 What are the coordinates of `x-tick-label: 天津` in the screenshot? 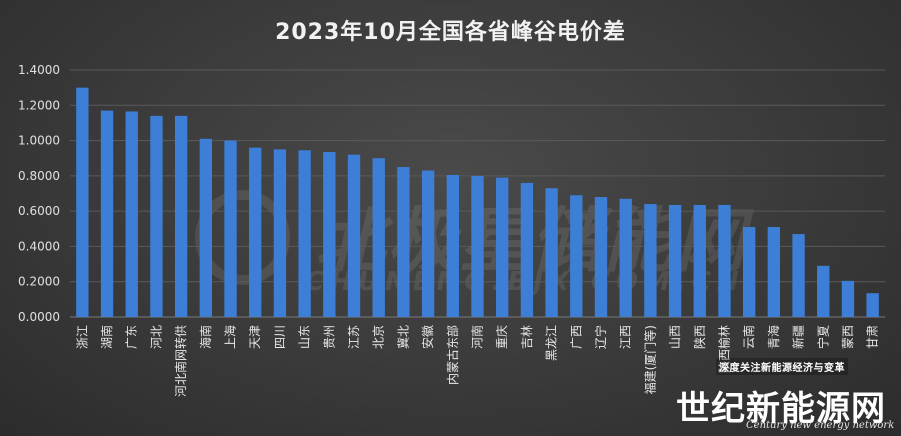 It's located at (255, 337).